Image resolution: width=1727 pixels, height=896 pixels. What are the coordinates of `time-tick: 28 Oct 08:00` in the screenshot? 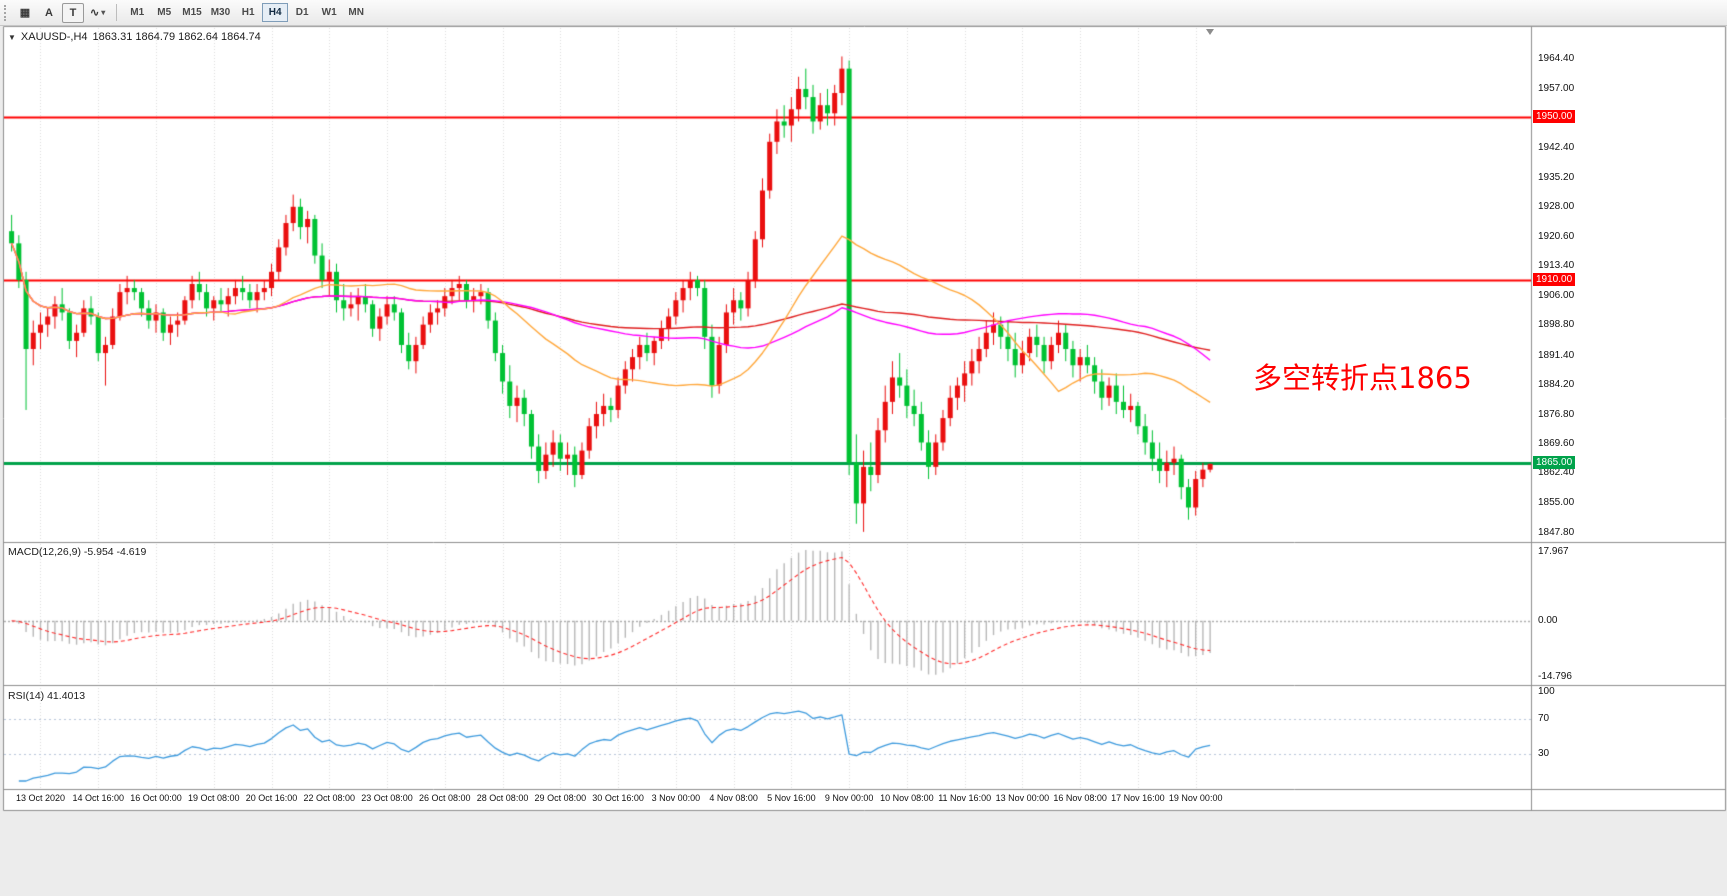 It's located at (502, 798).